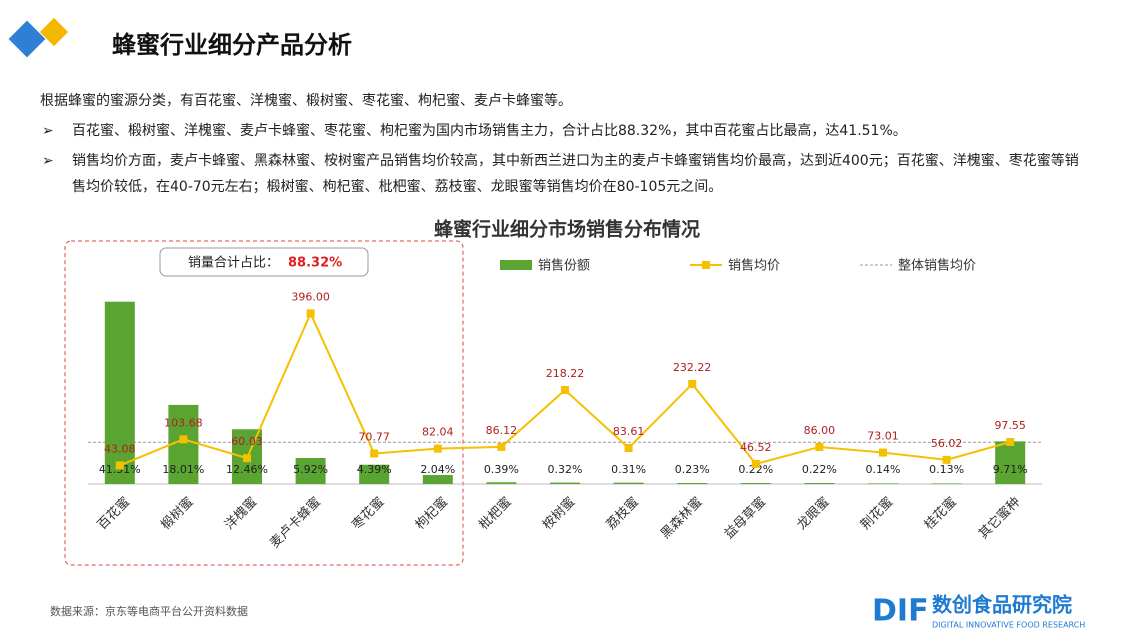  What do you see at coordinates (820, 430) in the screenshot?
I see `line-value-label: 86.00` at bounding box center [820, 430].